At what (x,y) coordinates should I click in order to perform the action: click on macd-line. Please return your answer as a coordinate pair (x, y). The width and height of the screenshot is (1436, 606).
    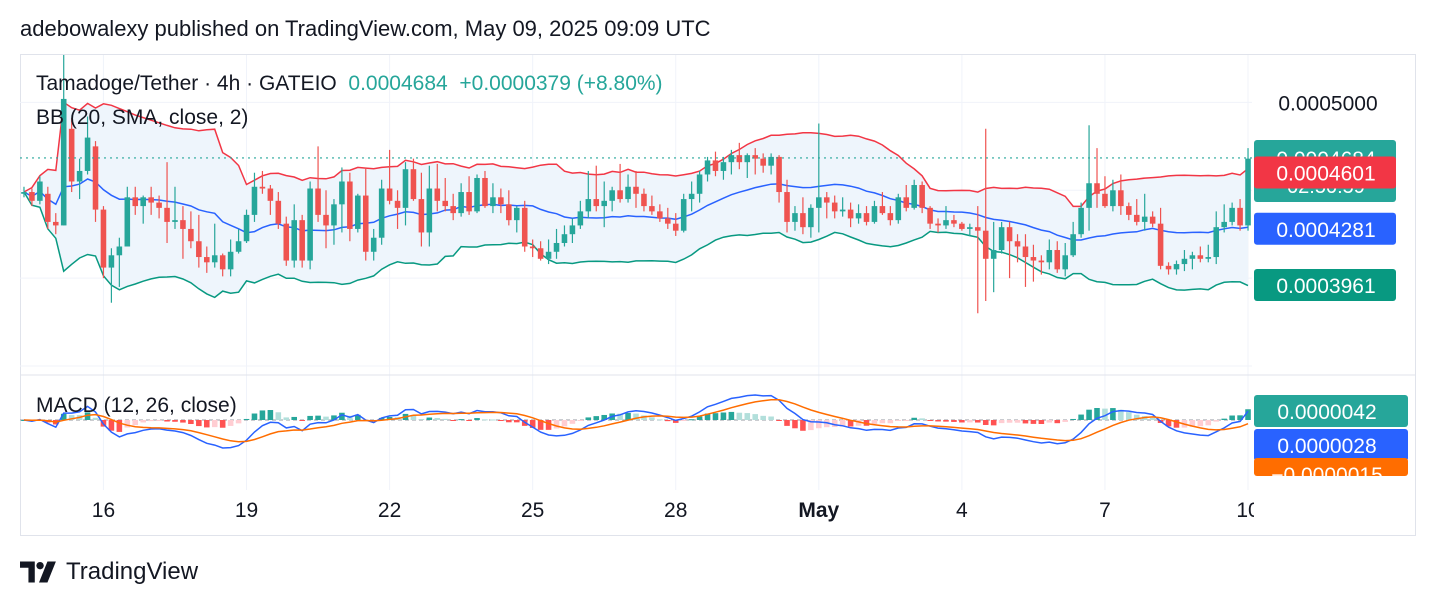
    Looking at the image, I should click on (636, 421).